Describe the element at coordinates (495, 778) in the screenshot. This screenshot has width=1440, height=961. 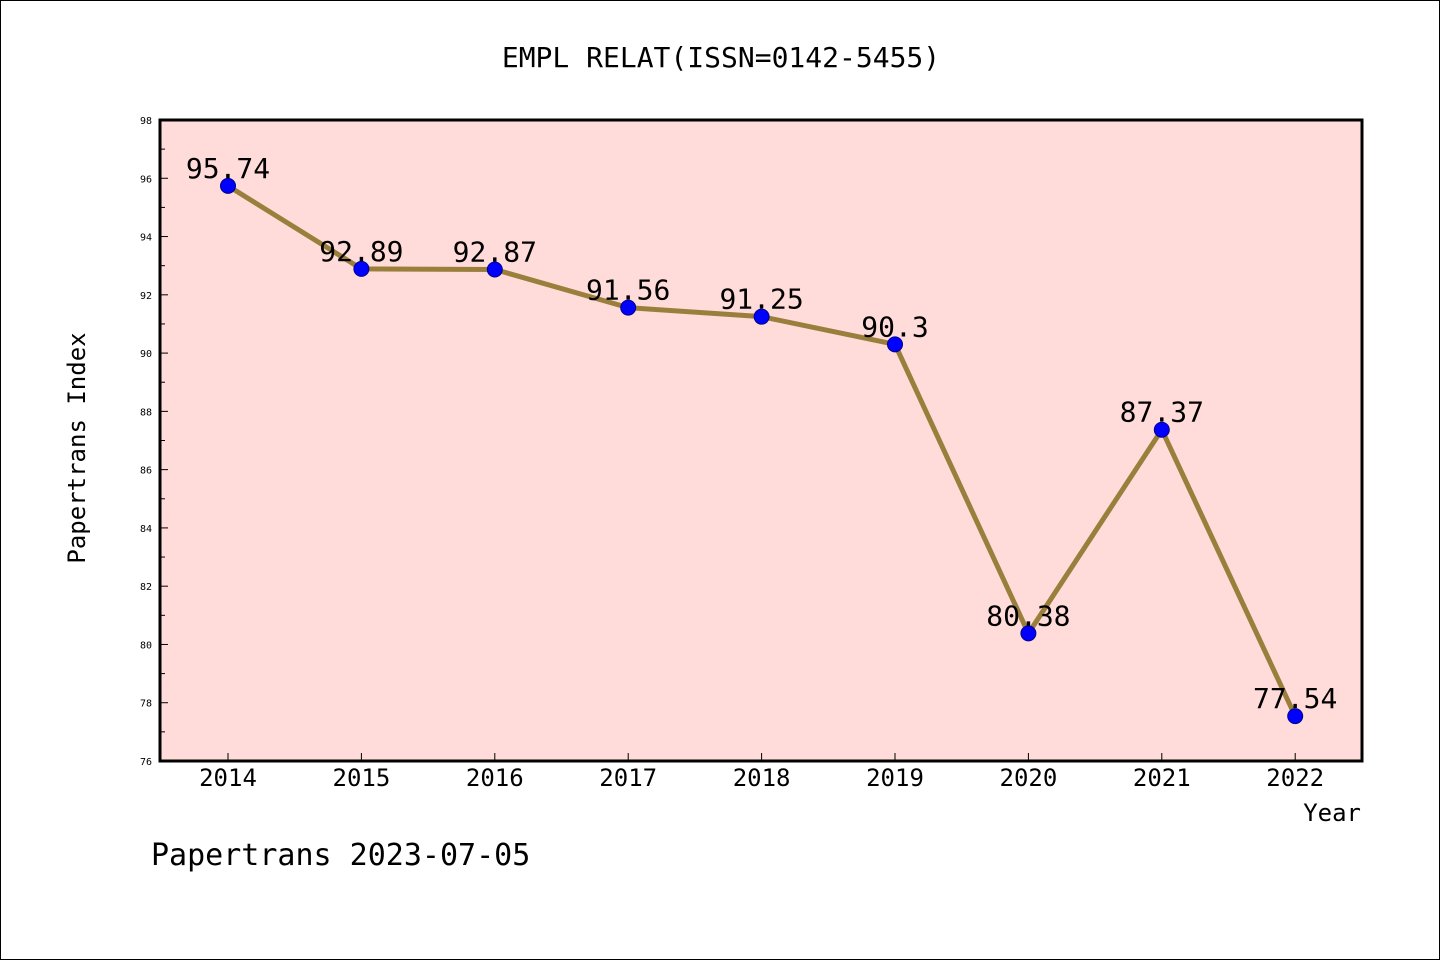
I see `x-tick-label: 2016` at that location.